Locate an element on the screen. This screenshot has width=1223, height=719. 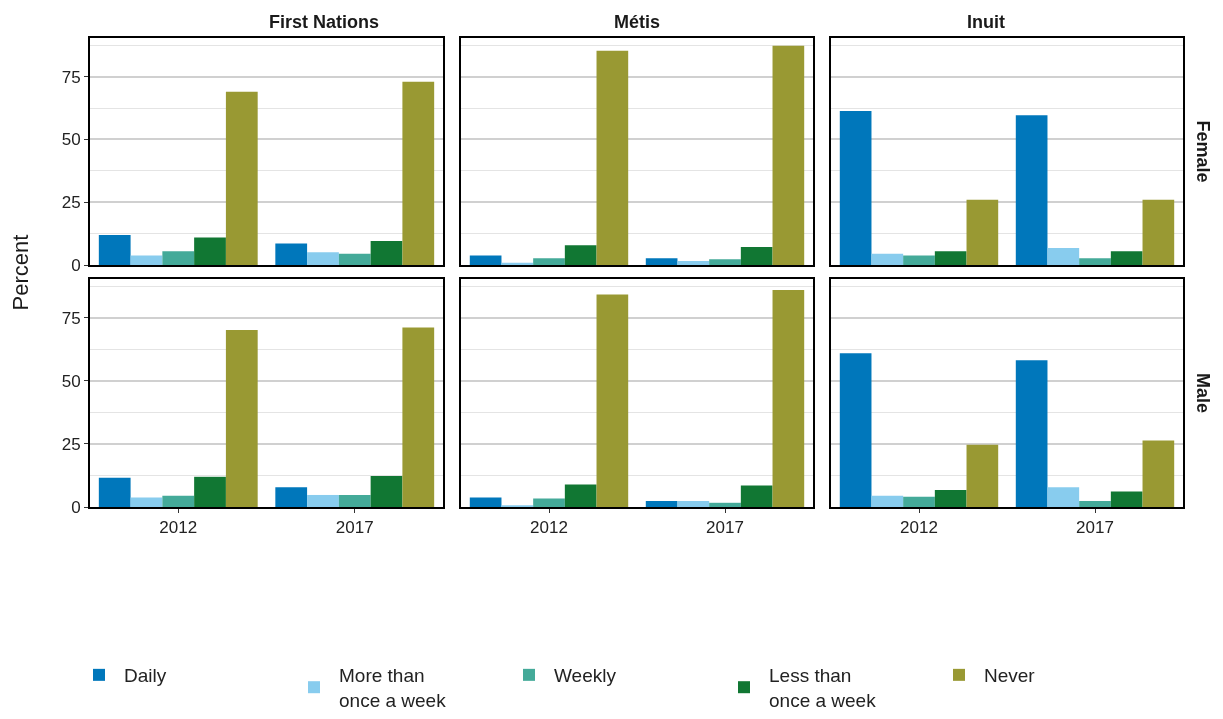
chart-title: Métis is located at coordinates (637, 22).